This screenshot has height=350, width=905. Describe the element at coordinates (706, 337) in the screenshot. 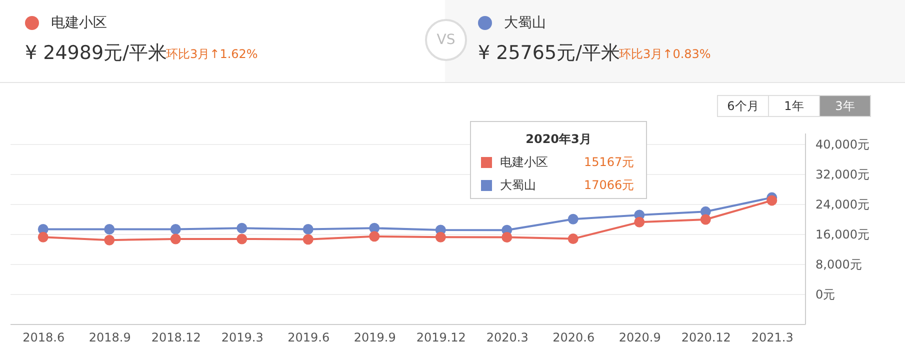

I see `x-tick-label: 2020.12` at that location.